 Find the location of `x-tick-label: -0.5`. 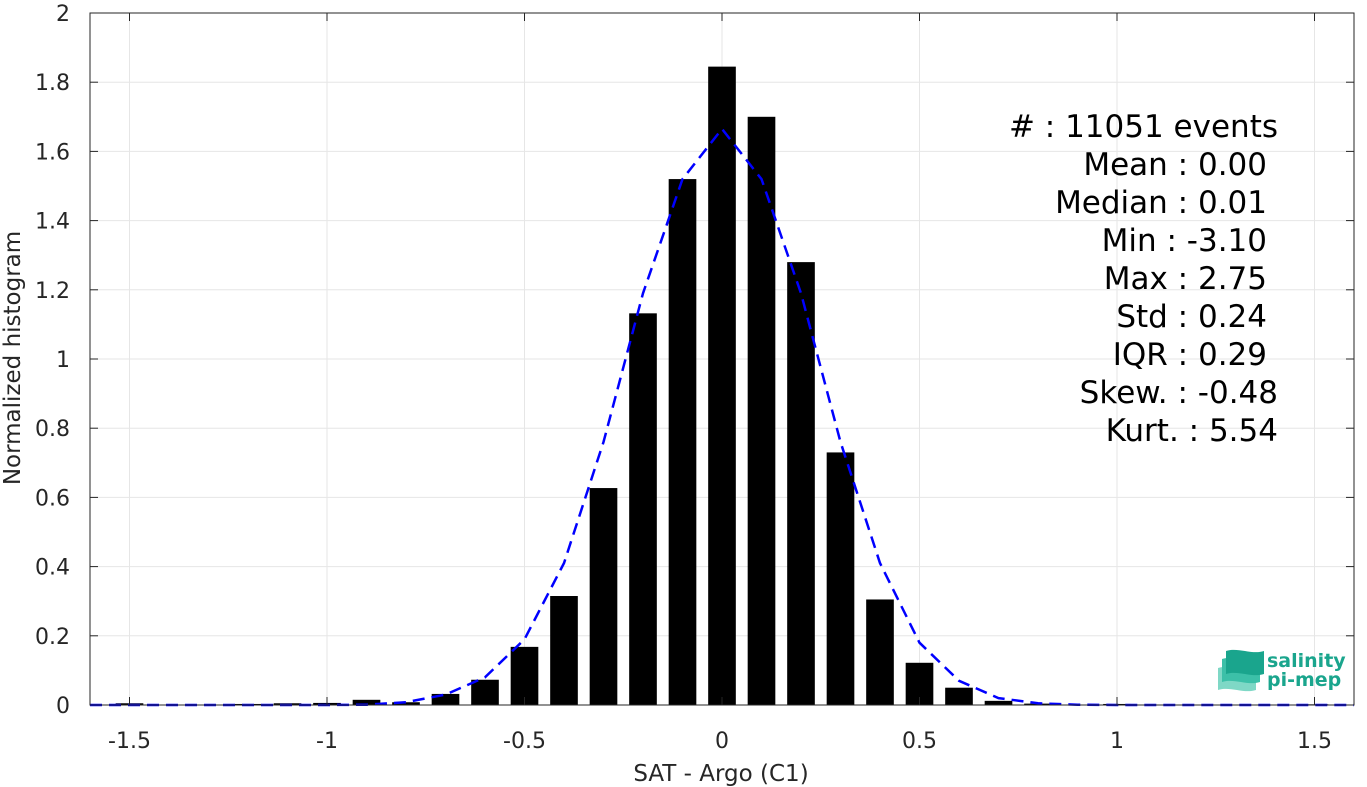

x-tick-label: -0.5 is located at coordinates (524, 741).